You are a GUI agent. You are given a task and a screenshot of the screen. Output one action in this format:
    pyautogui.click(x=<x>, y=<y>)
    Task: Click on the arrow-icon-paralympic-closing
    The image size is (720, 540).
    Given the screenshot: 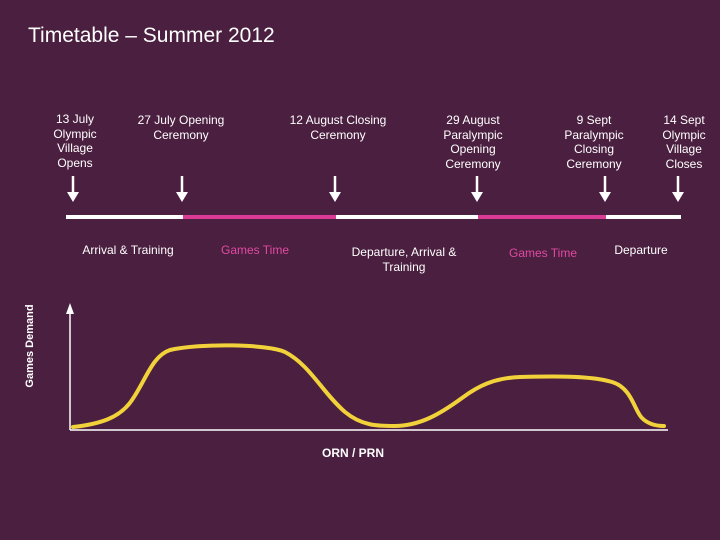 What is the action you would take?
    pyautogui.click(x=605, y=189)
    